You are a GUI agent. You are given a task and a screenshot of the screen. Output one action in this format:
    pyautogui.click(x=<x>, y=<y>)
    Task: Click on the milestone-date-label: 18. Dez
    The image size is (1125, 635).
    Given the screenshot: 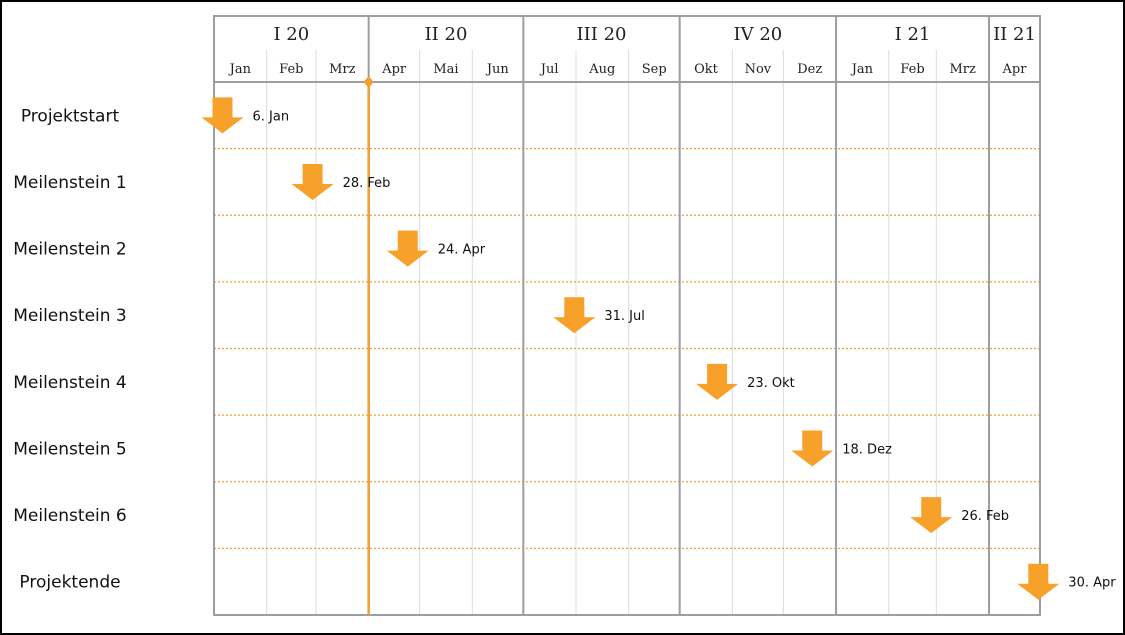 What is the action you would take?
    pyautogui.click(x=867, y=449)
    